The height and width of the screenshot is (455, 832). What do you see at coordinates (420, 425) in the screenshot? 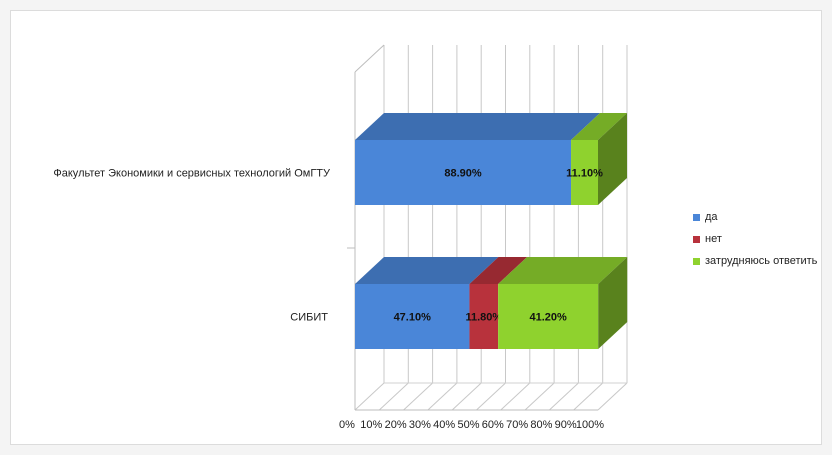
I see `x-tick-label: 30%` at bounding box center [420, 425].